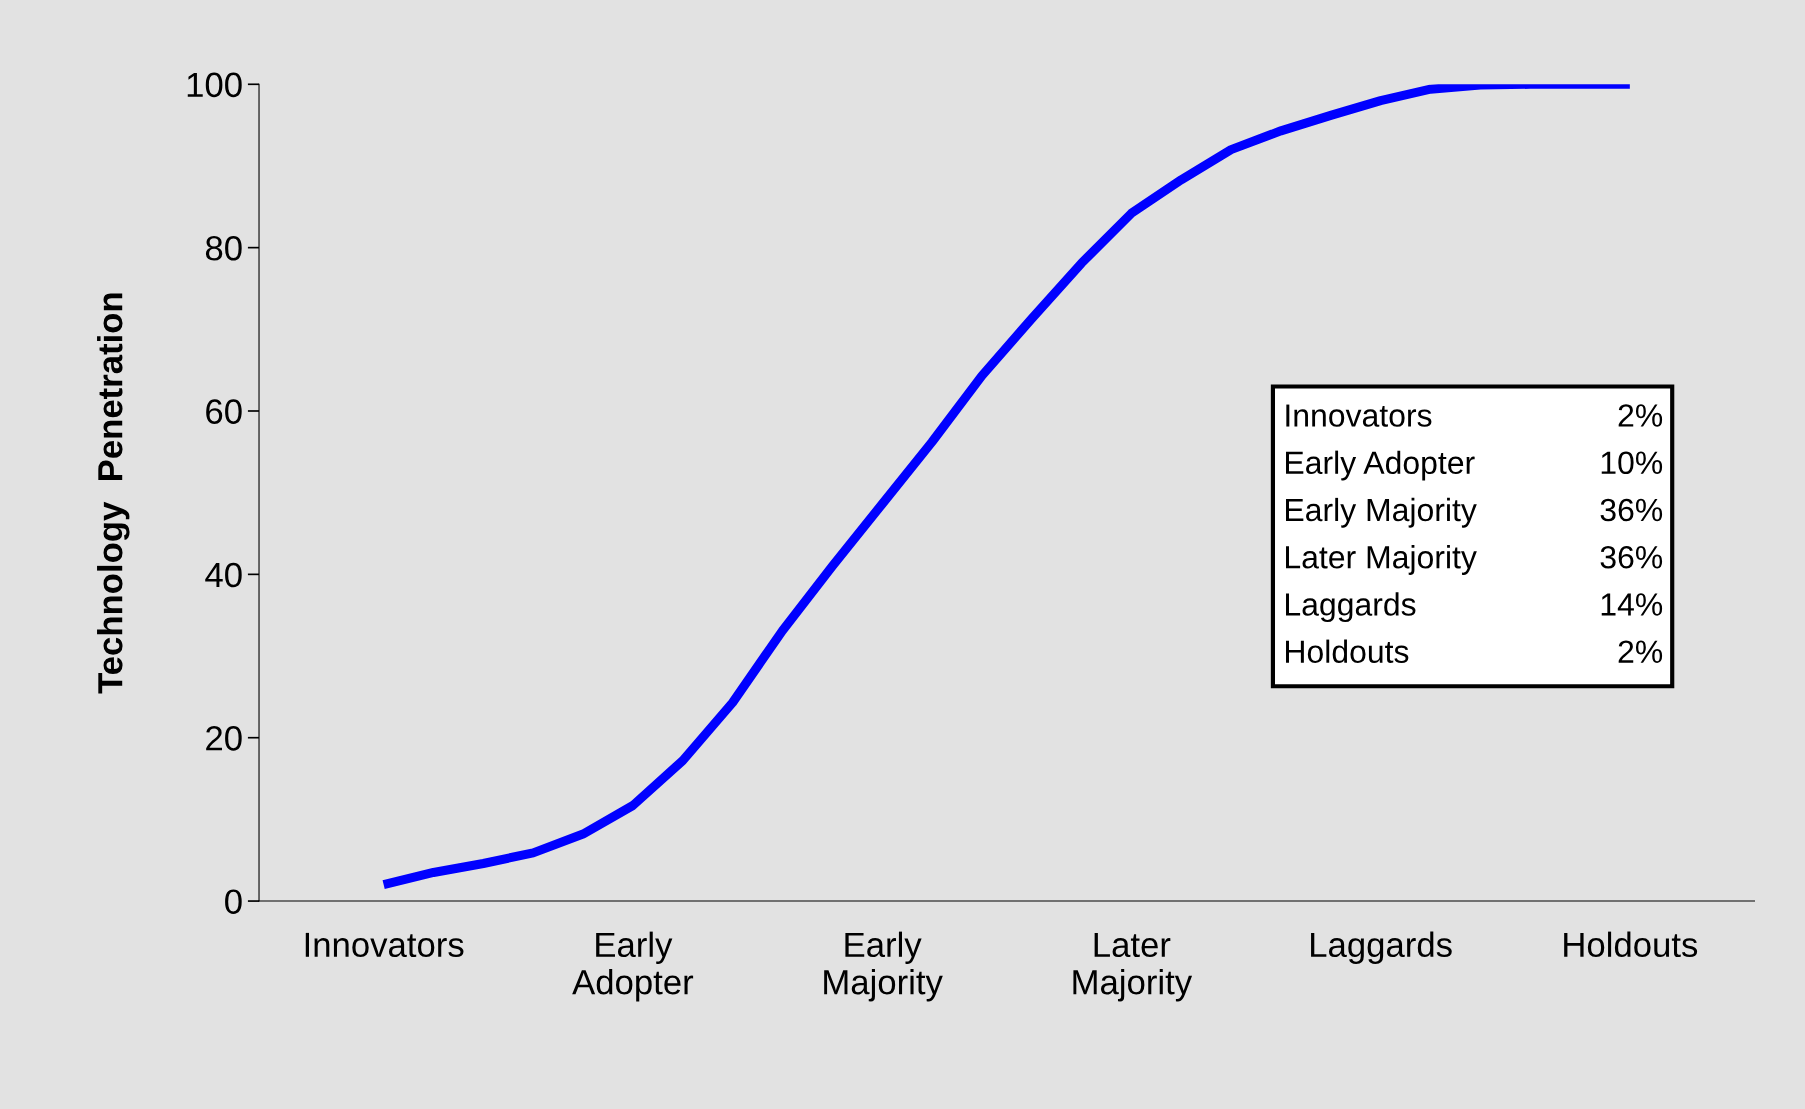  What do you see at coordinates (224, 738) in the screenshot?
I see `y-tick-label: 20` at bounding box center [224, 738].